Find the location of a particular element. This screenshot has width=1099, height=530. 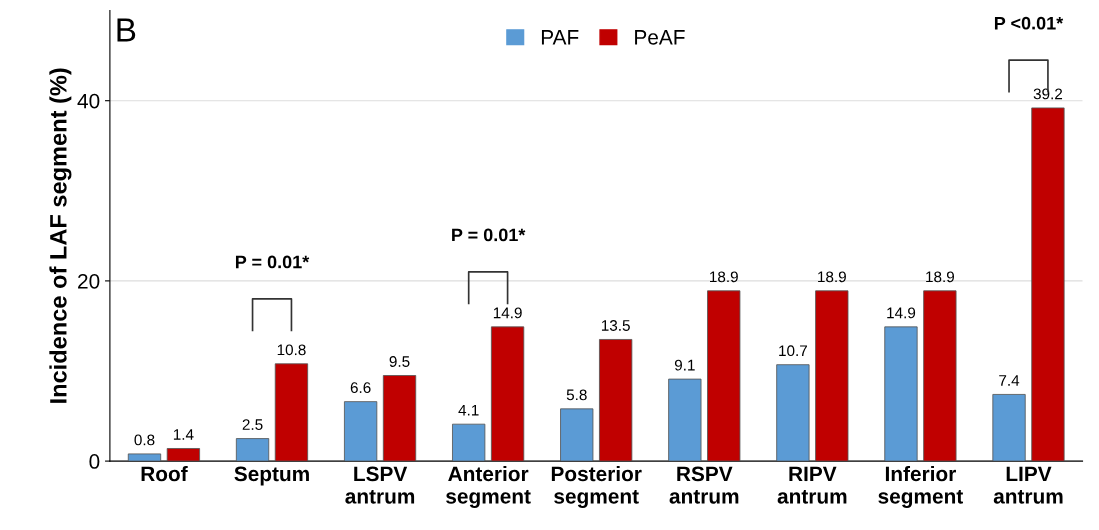

data-label: 10.7 is located at coordinates (793, 351).